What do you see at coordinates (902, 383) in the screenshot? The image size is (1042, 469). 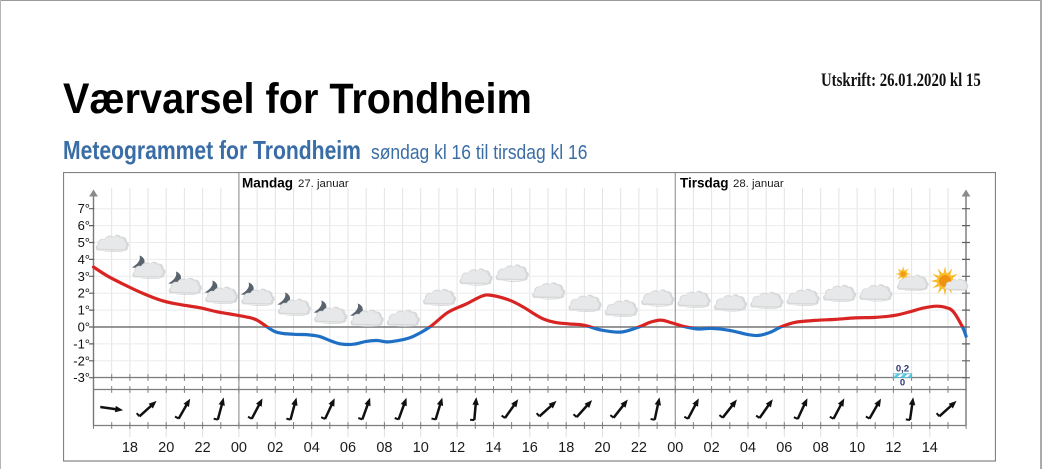 I see `svg-text: 0` at bounding box center [902, 383].